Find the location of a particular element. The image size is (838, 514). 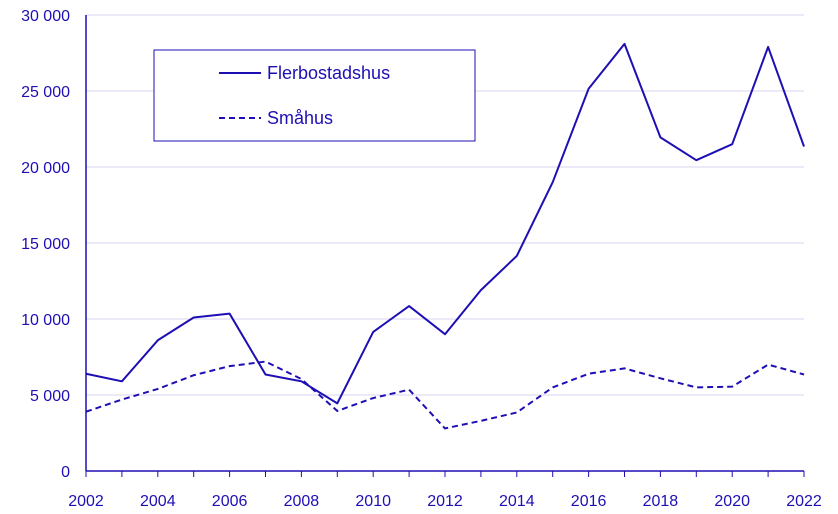

x-tick-label: 2016 is located at coordinates (589, 501).